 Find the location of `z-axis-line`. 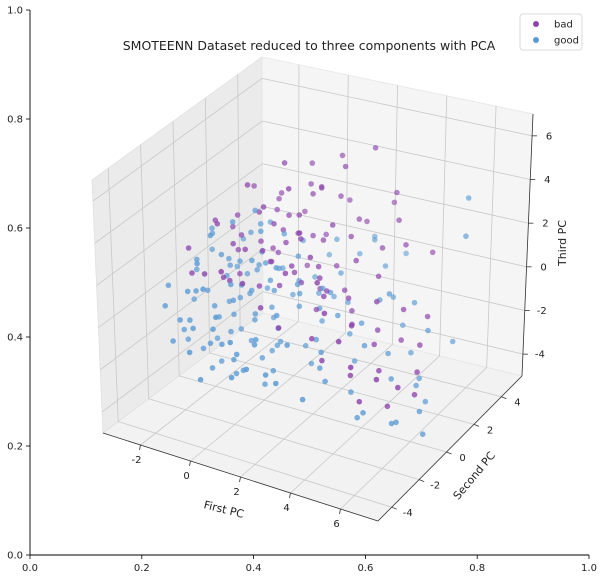

z-axis-line is located at coordinates (527, 245).